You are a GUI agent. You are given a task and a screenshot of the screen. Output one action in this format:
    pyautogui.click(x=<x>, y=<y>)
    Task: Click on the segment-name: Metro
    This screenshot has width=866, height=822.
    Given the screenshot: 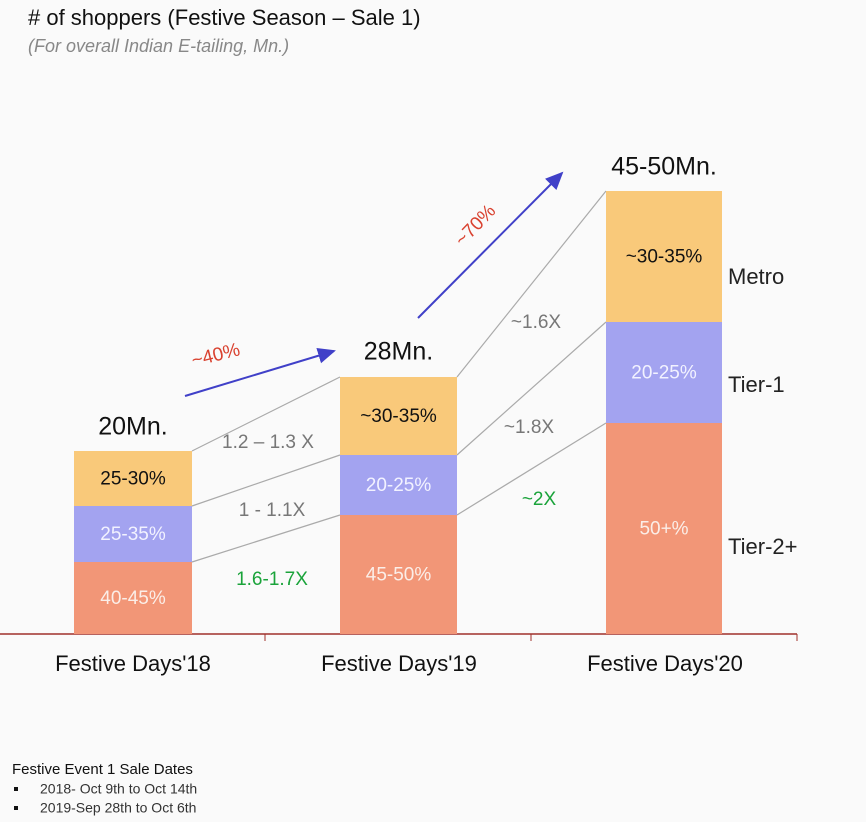 What is the action you would take?
    pyautogui.click(x=756, y=276)
    